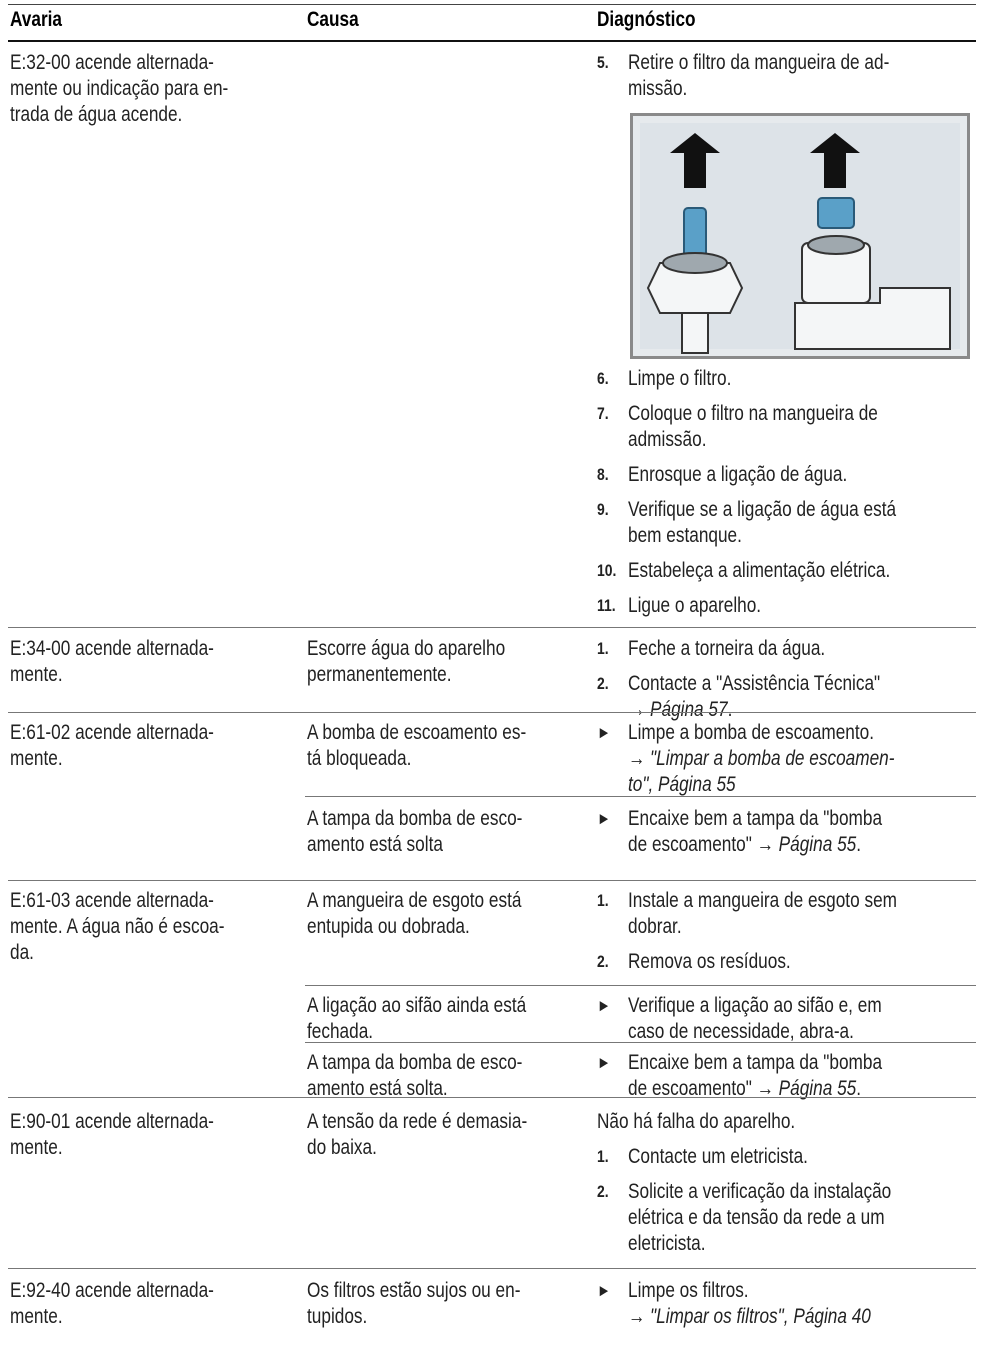 This screenshot has width=984, height=1368. Describe the element at coordinates (414, 900) in the screenshot. I see `cause-text: A mangueira de esgoto está` at that location.